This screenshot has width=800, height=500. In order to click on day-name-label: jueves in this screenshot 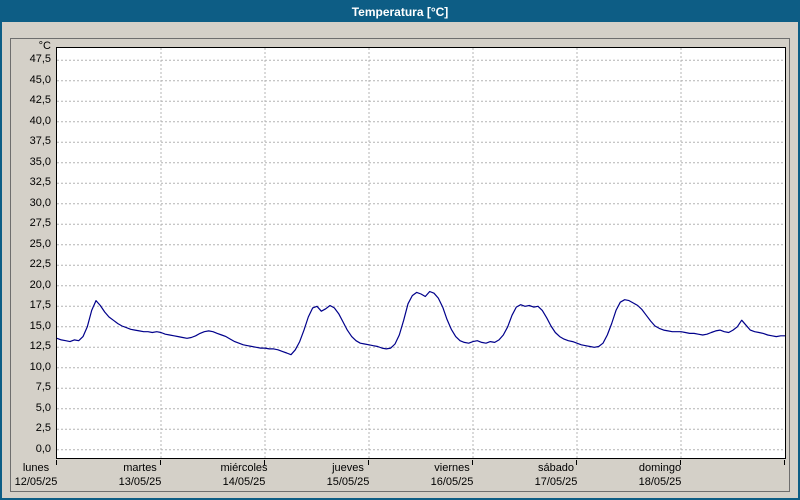, I will do `click(348, 468)`.